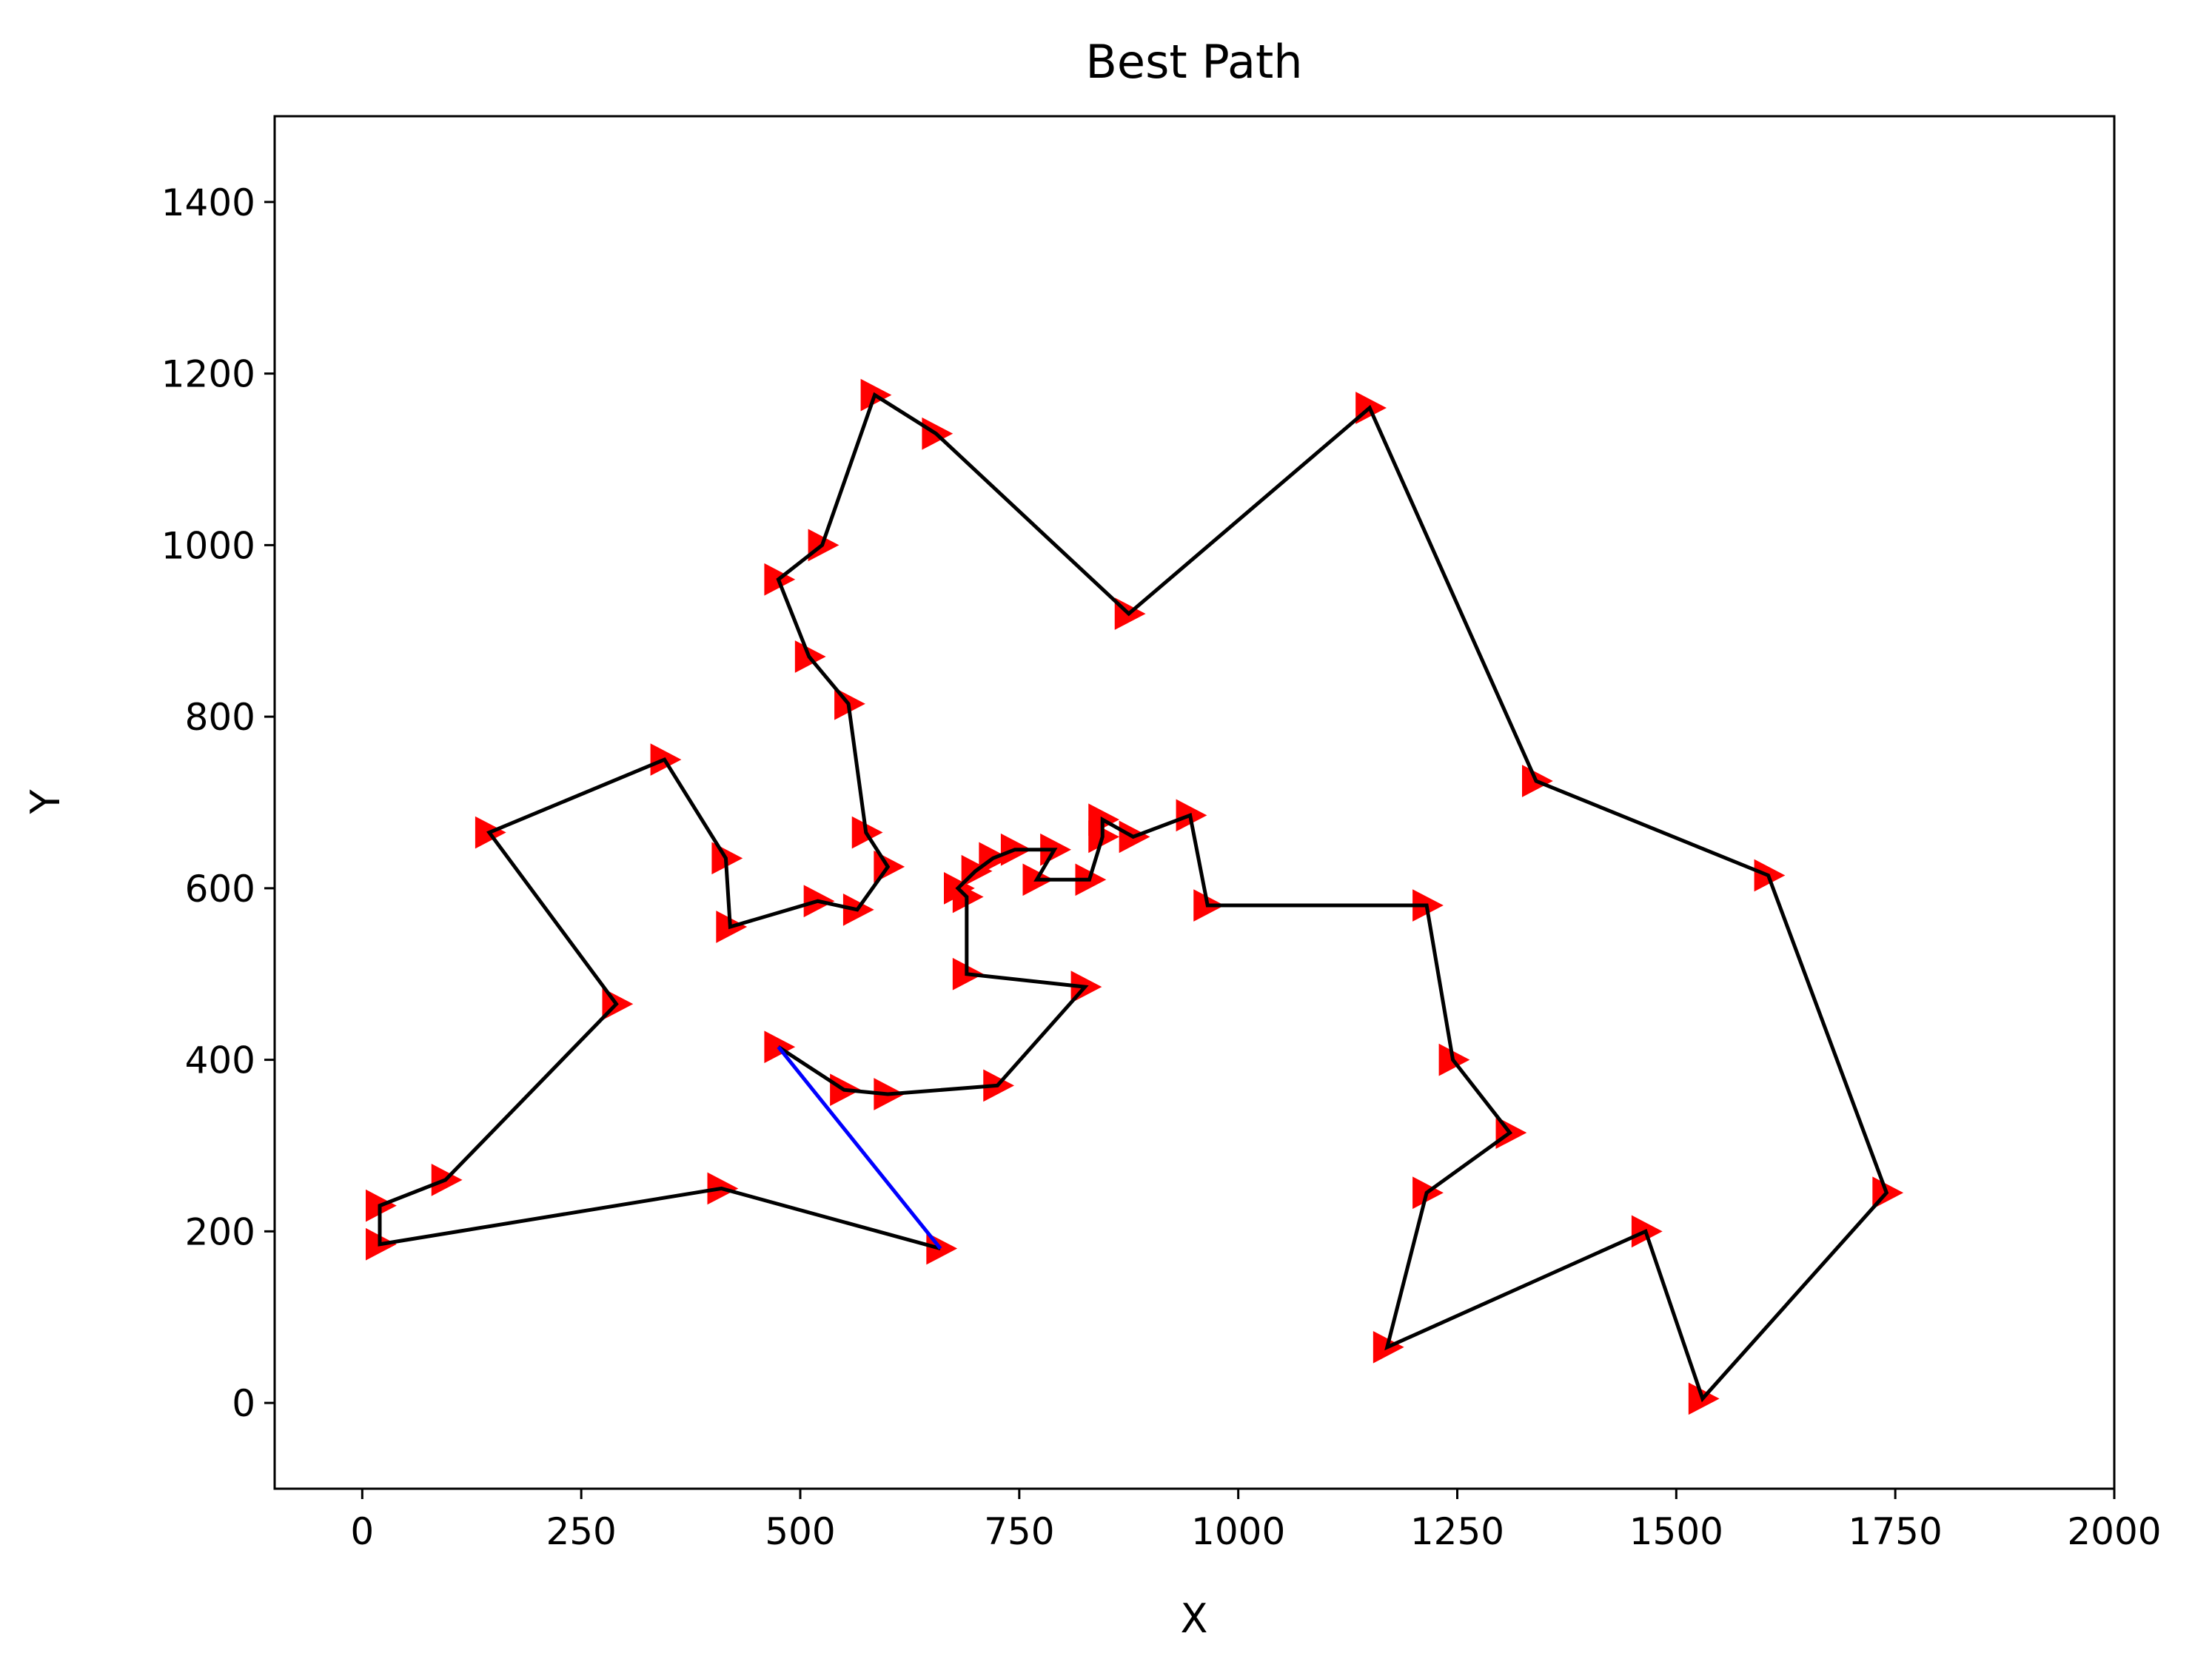 Image resolution: width=2212 pixels, height=1676 pixels. What do you see at coordinates (2114, 1531) in the screenshot?
I see `x-tick-label: 2000` at bounding box center [2114, 1531].